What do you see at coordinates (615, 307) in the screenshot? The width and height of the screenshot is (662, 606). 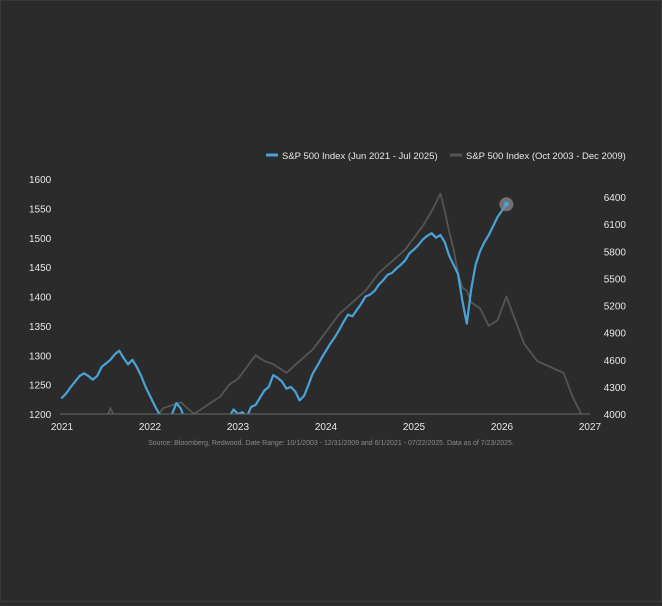 I see `y-right-tick-label: 5200` at bounding box center [615, 307].